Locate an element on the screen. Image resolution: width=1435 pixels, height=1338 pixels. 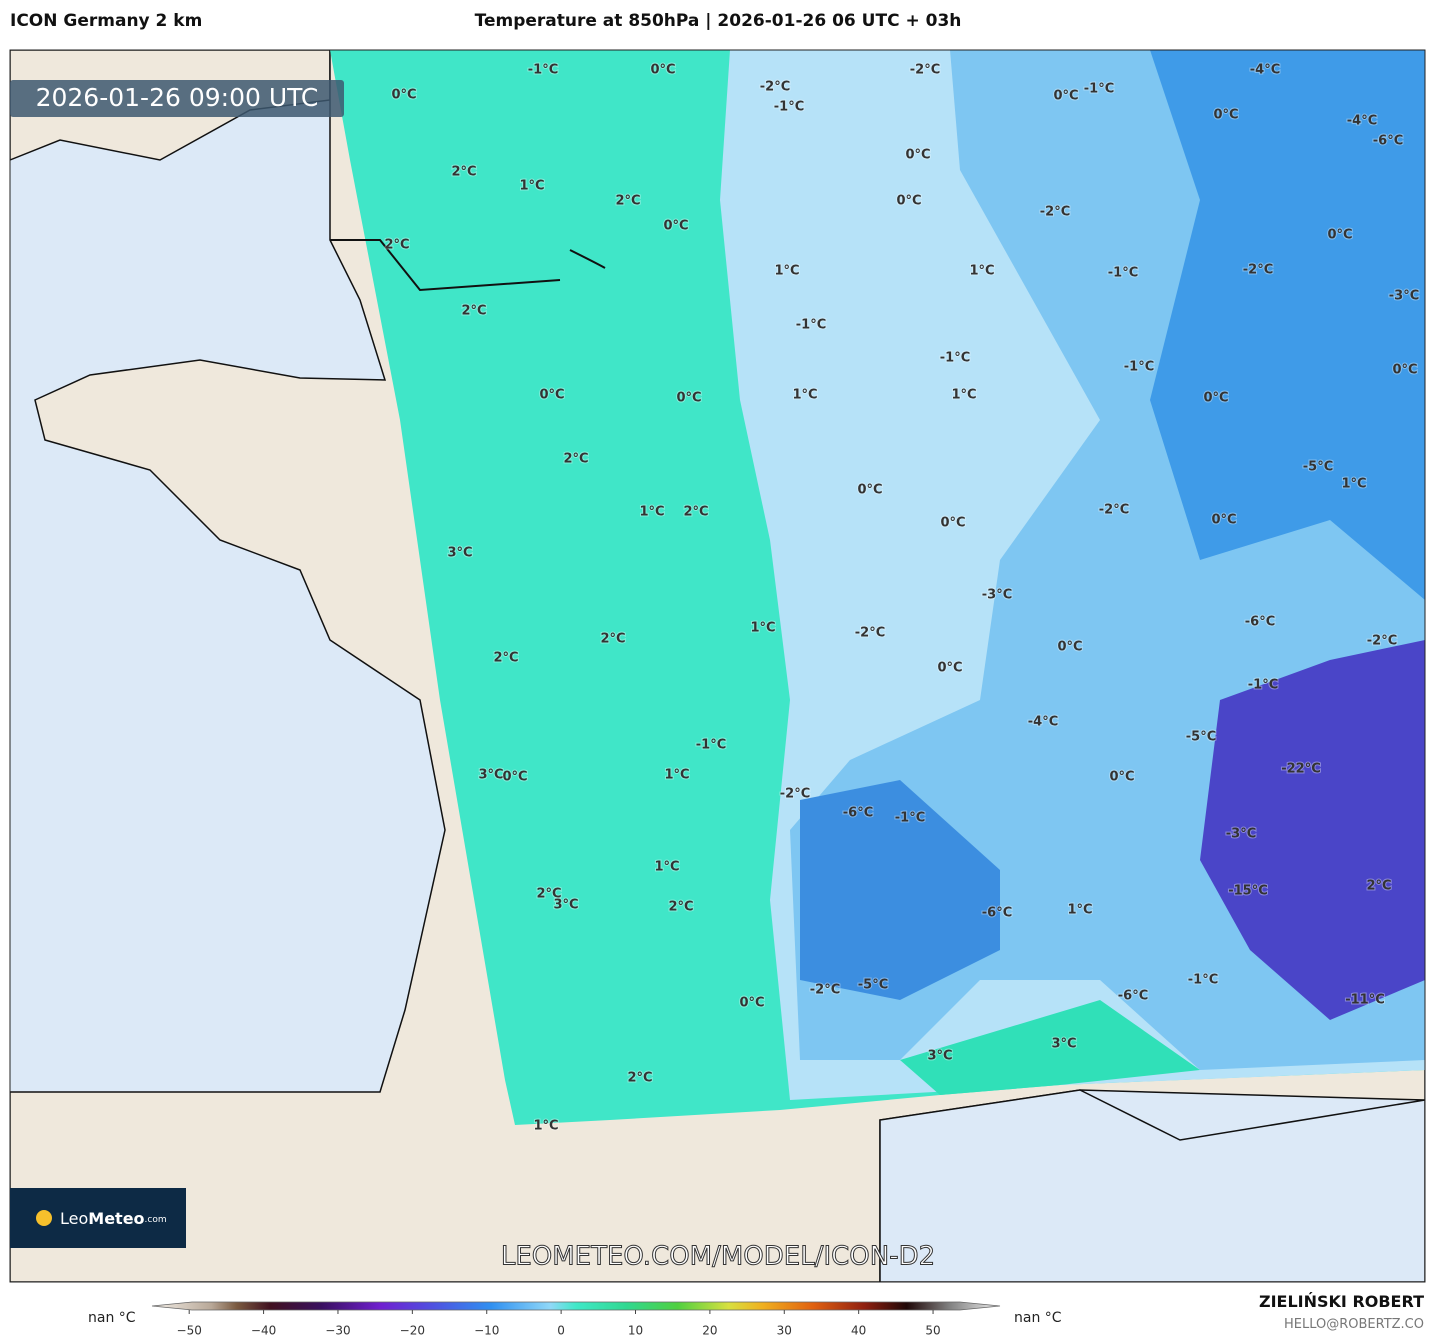
logo: LeoMeteo.com is located at coordinates (113, 1218).